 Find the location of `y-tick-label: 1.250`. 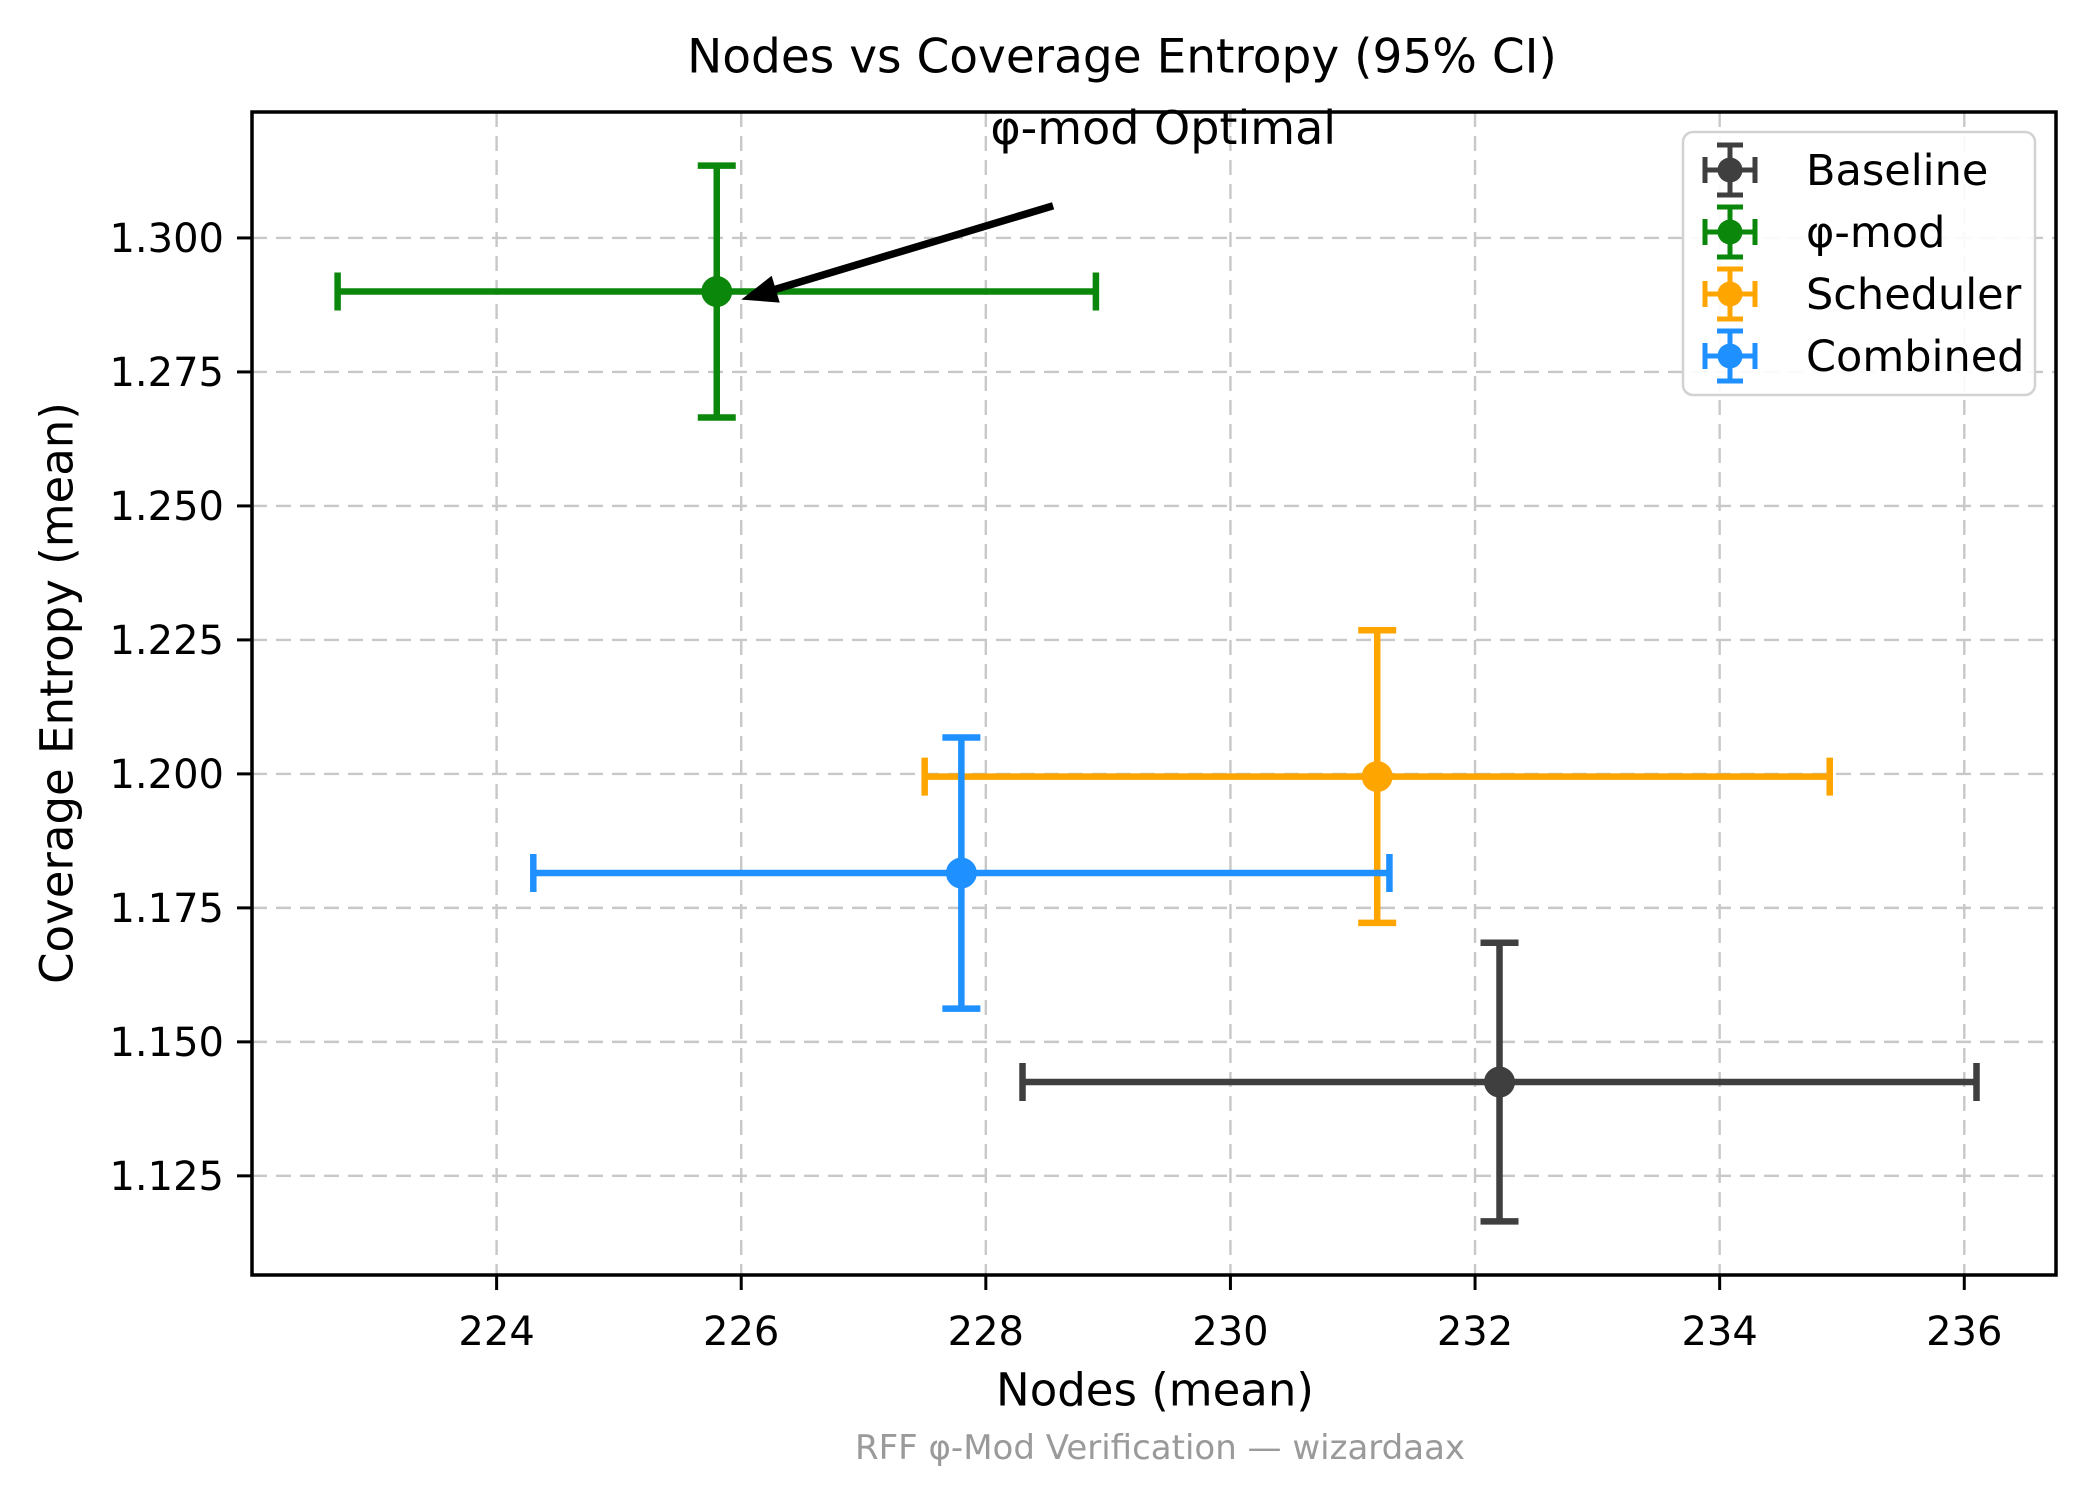

y-tick-label: 1.250 is located at coordinates (166, 507).